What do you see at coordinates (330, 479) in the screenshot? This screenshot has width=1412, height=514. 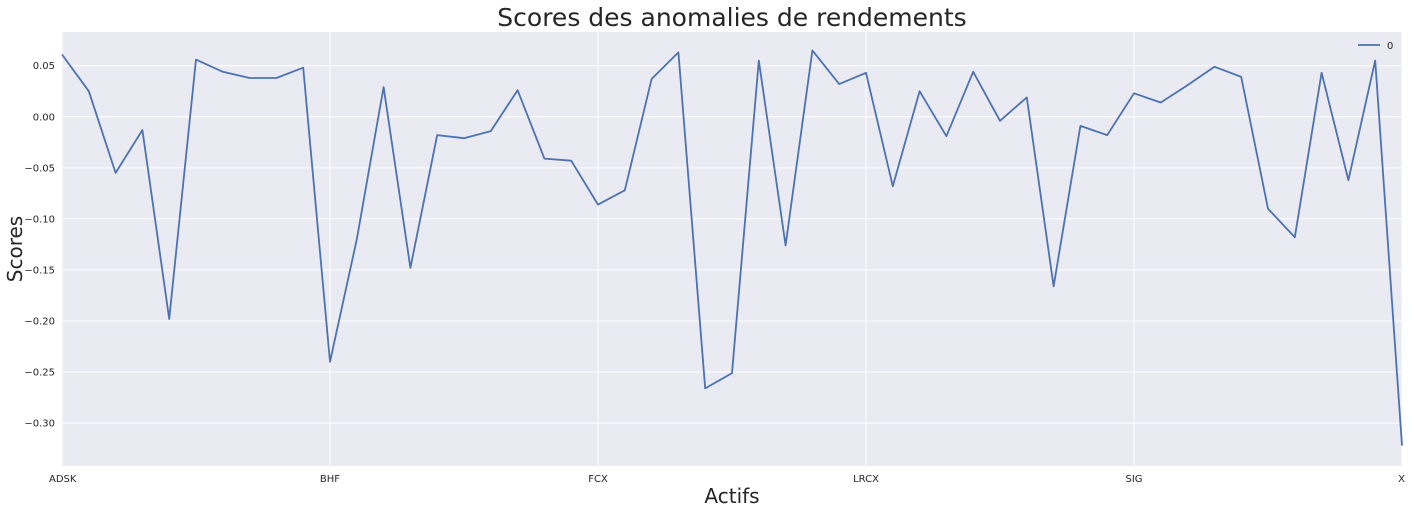 I see `x-tick-label: BHF` at bounding box center [330, 479].